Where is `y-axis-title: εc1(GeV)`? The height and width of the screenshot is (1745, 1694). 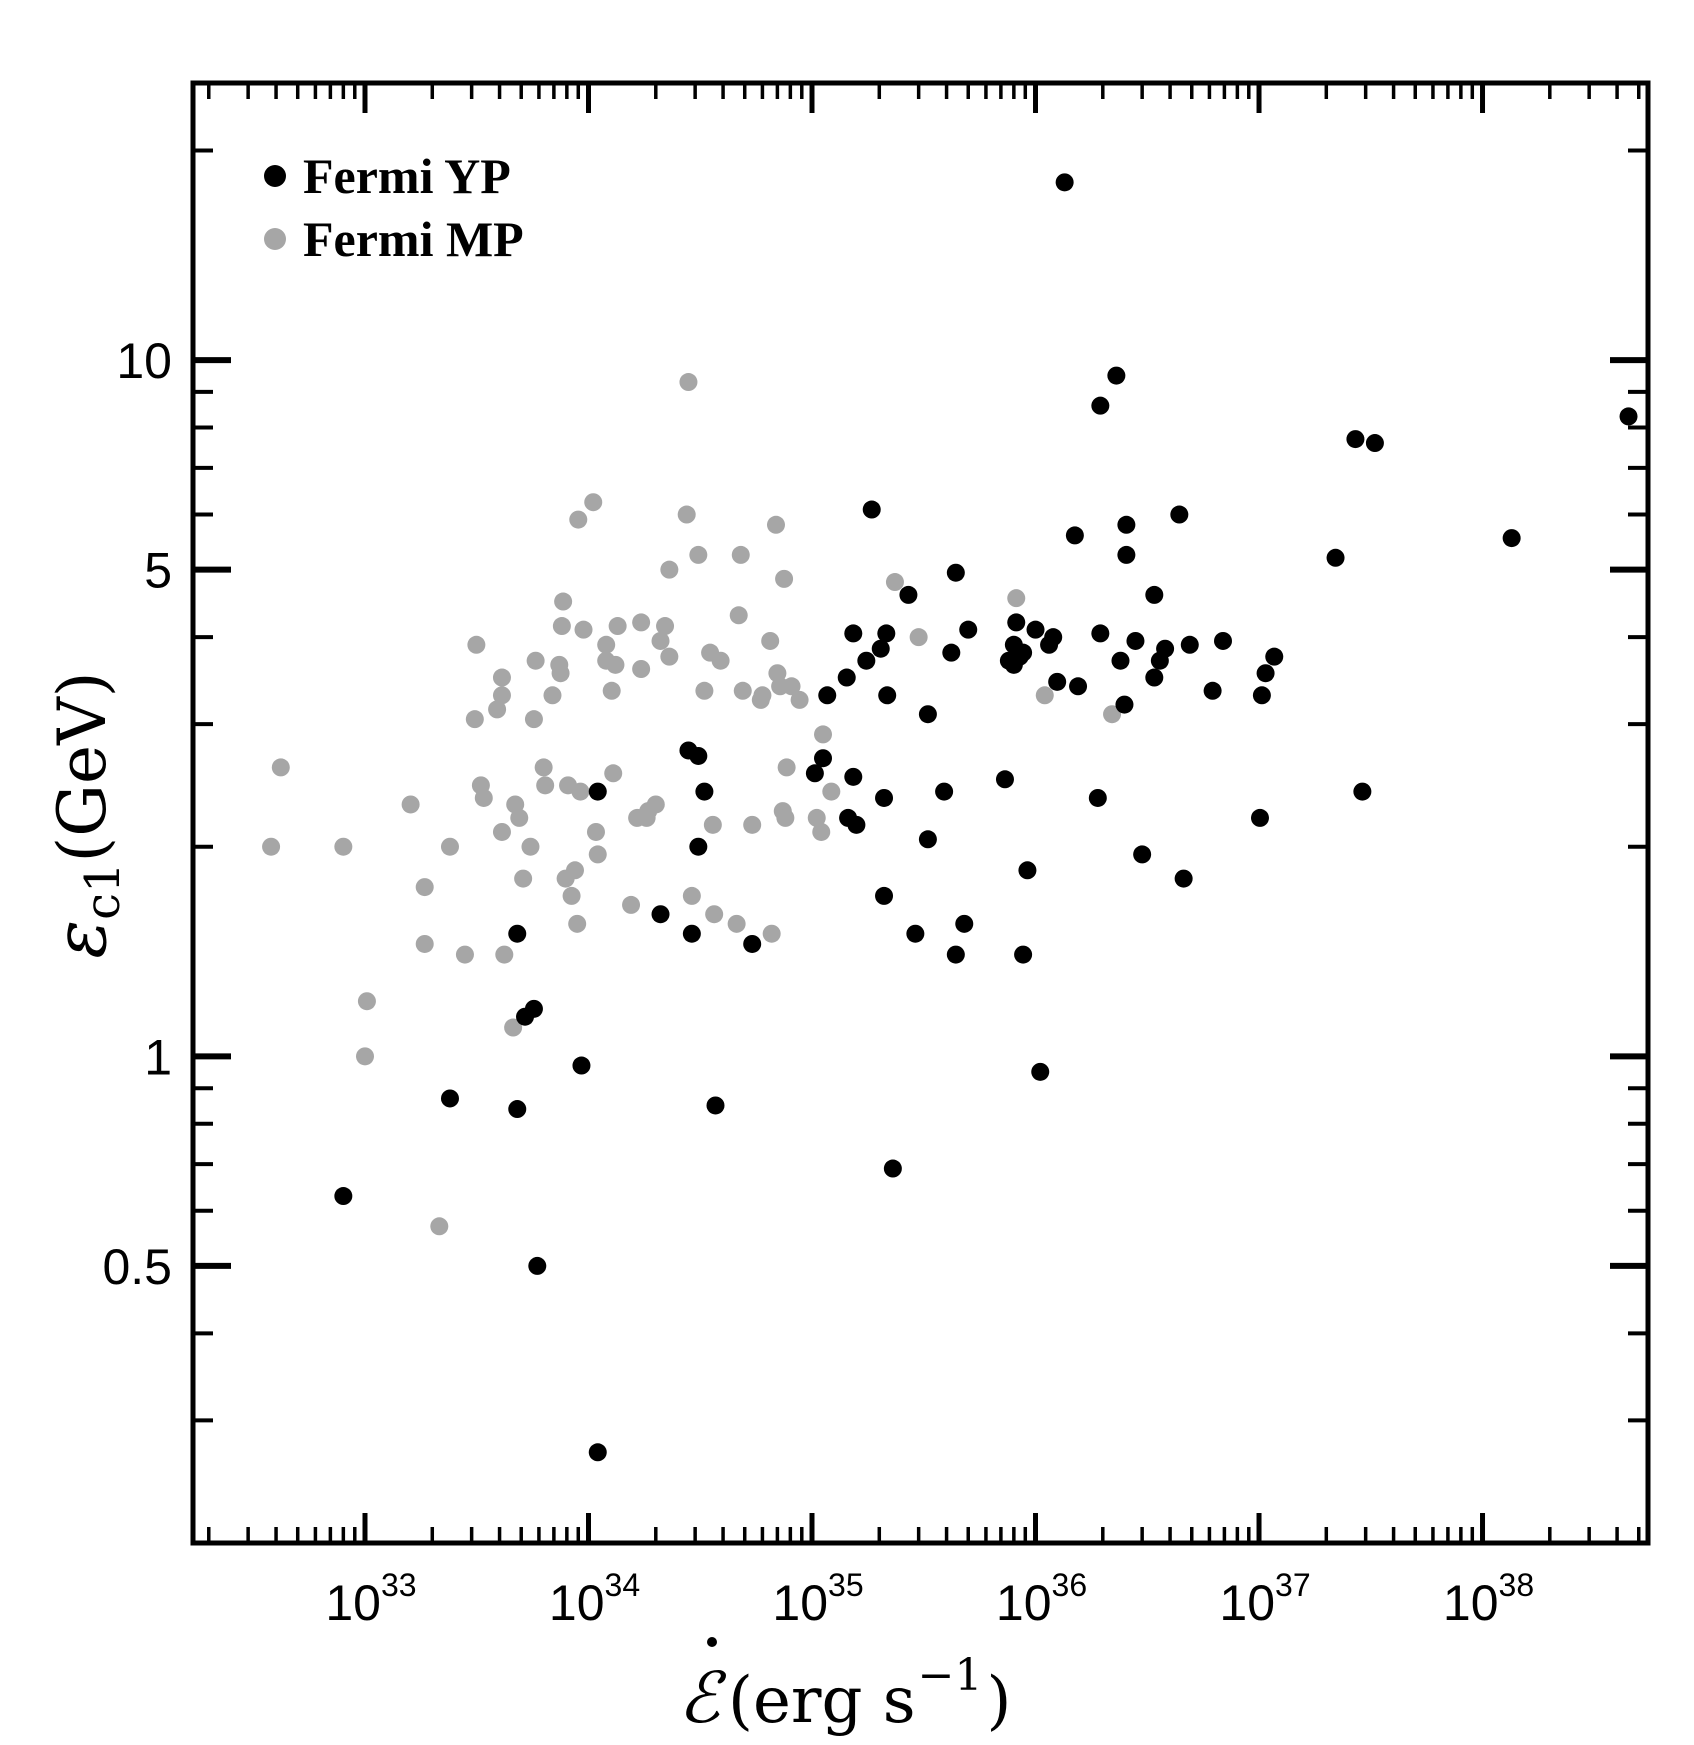
y-axis-title: εc1(GeV) is located at coordinates (84, 814).